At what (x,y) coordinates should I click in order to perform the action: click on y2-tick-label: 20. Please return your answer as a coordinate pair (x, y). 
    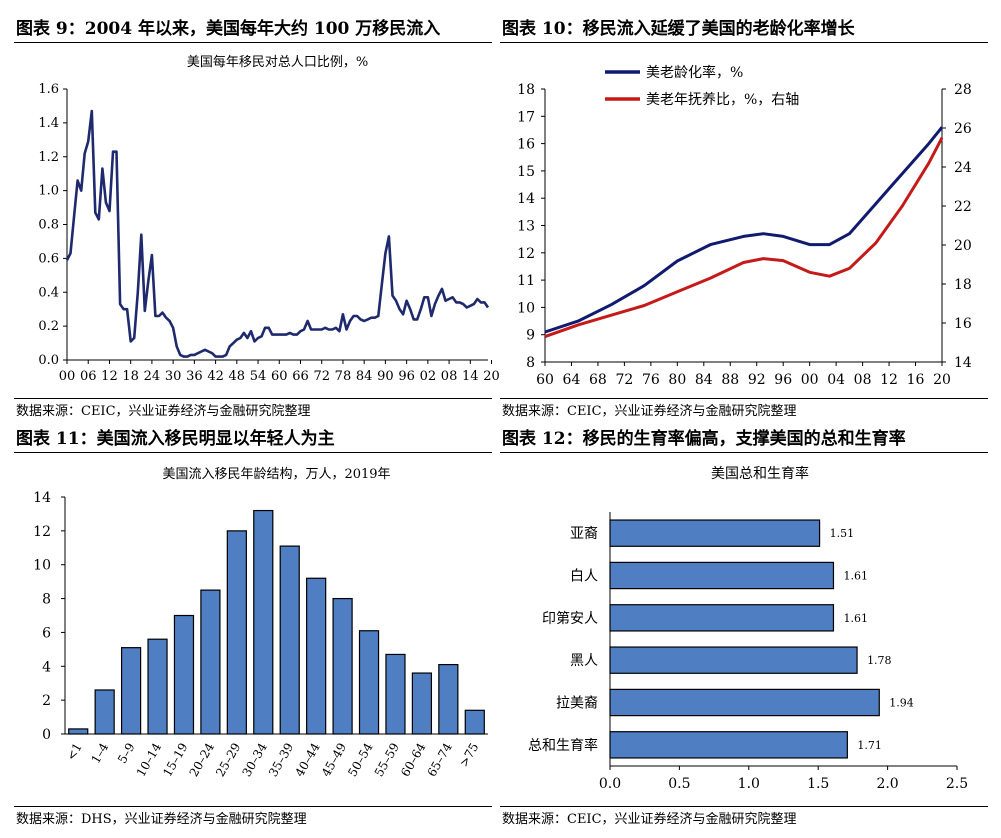
    Looking at the image, I should click on (963, 246).